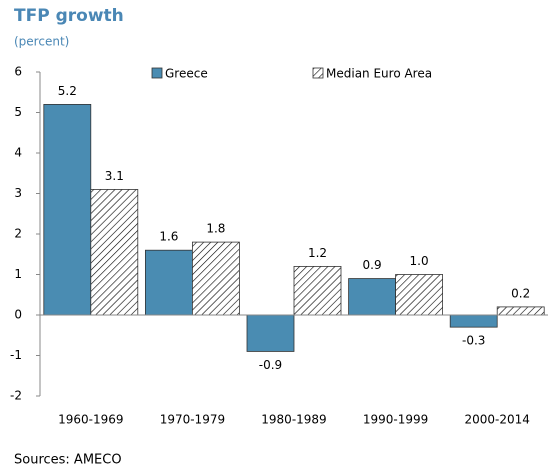 The width and height of the screenshot is (552, 469). What do you see at coordinates (16, 355) in the screenshot?
I see `y-tick-label: -1` at bounding box center [16, 355].